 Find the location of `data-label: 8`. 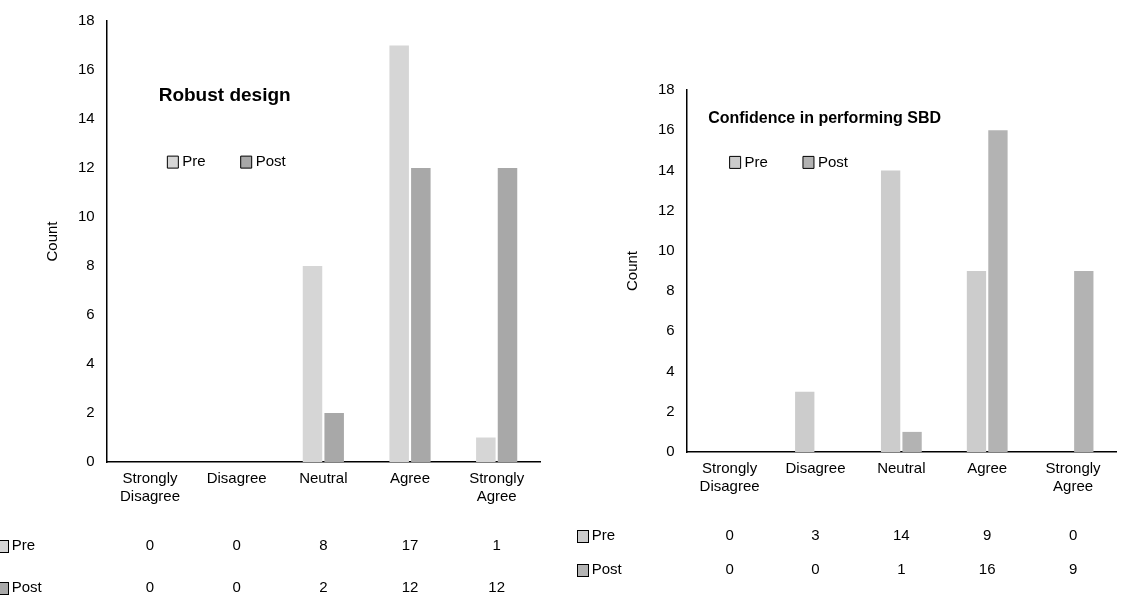

data-label: 8 is located at coordinates (323, 545).